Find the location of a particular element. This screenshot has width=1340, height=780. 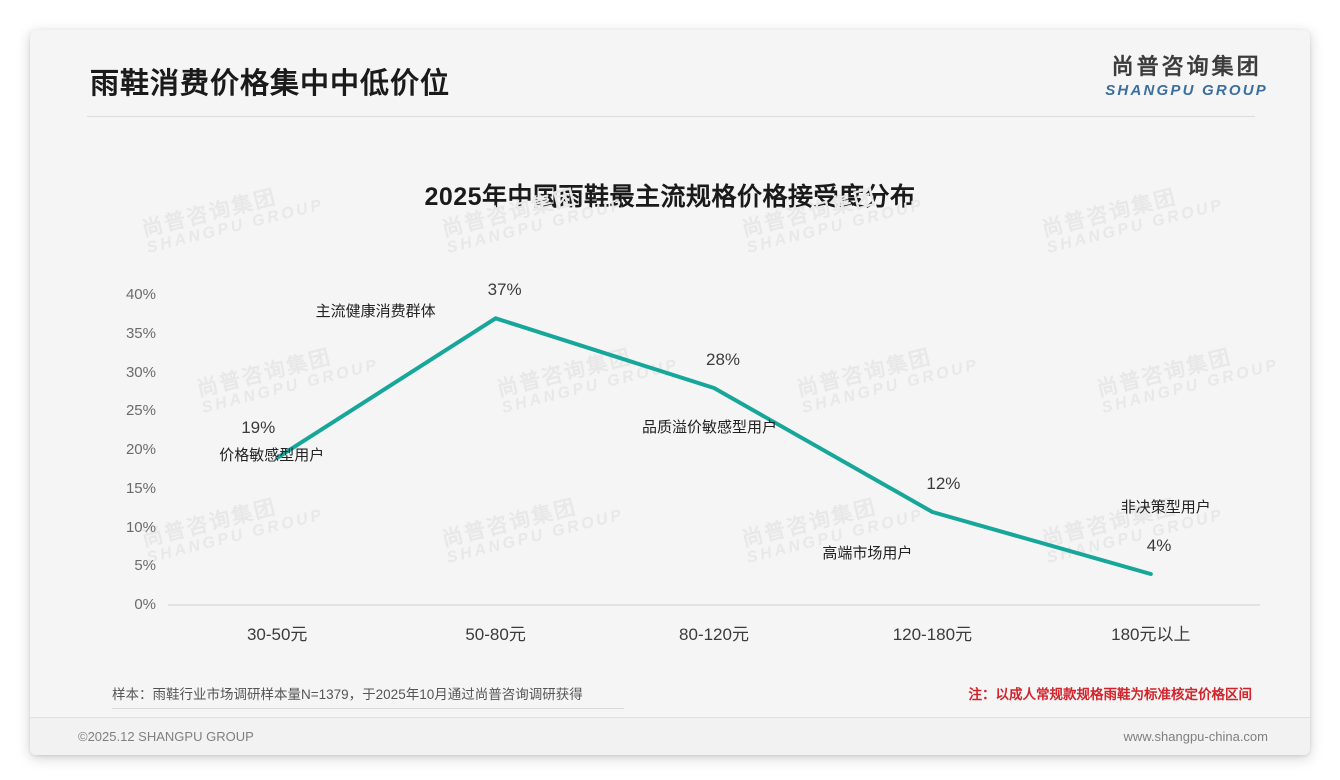

footer-divider is located at coordinates (670, 717).